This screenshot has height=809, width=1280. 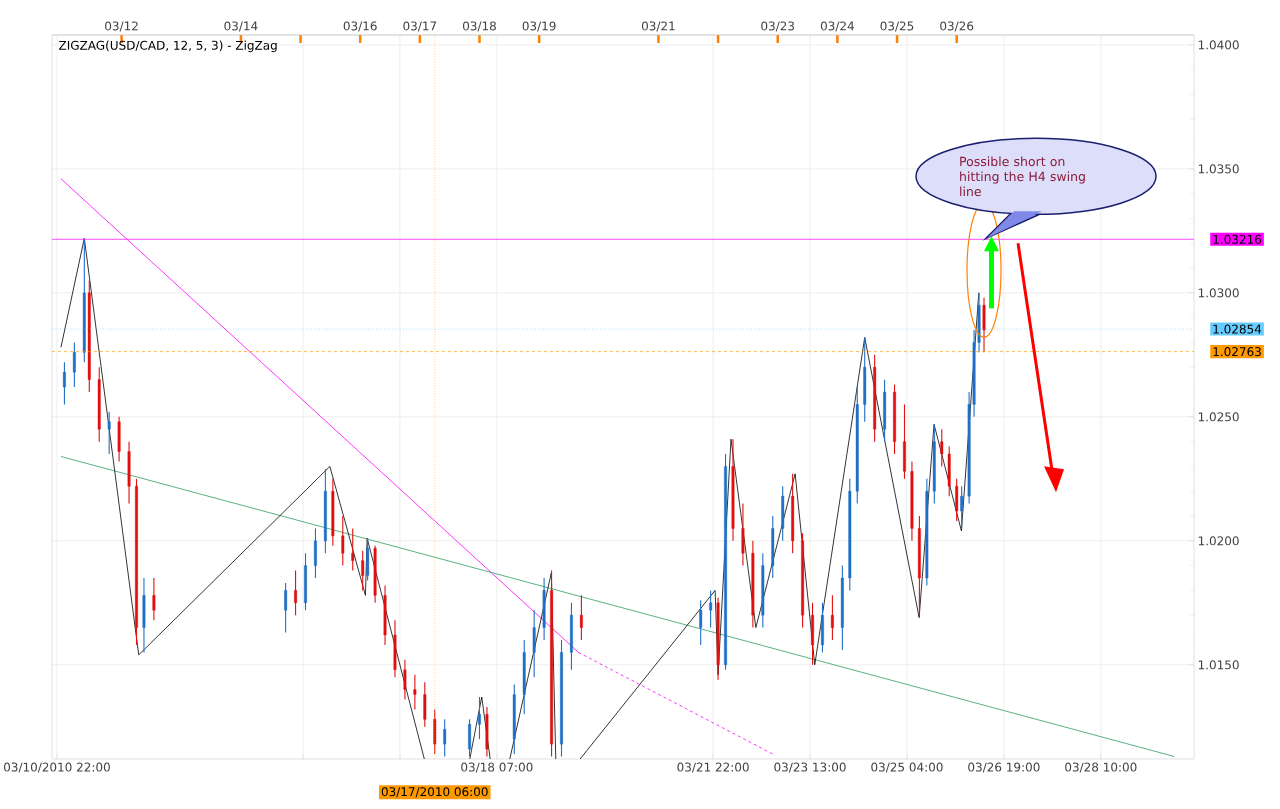 I want to click on x2-tick-label: 03/19, so click(x=539, y=26).